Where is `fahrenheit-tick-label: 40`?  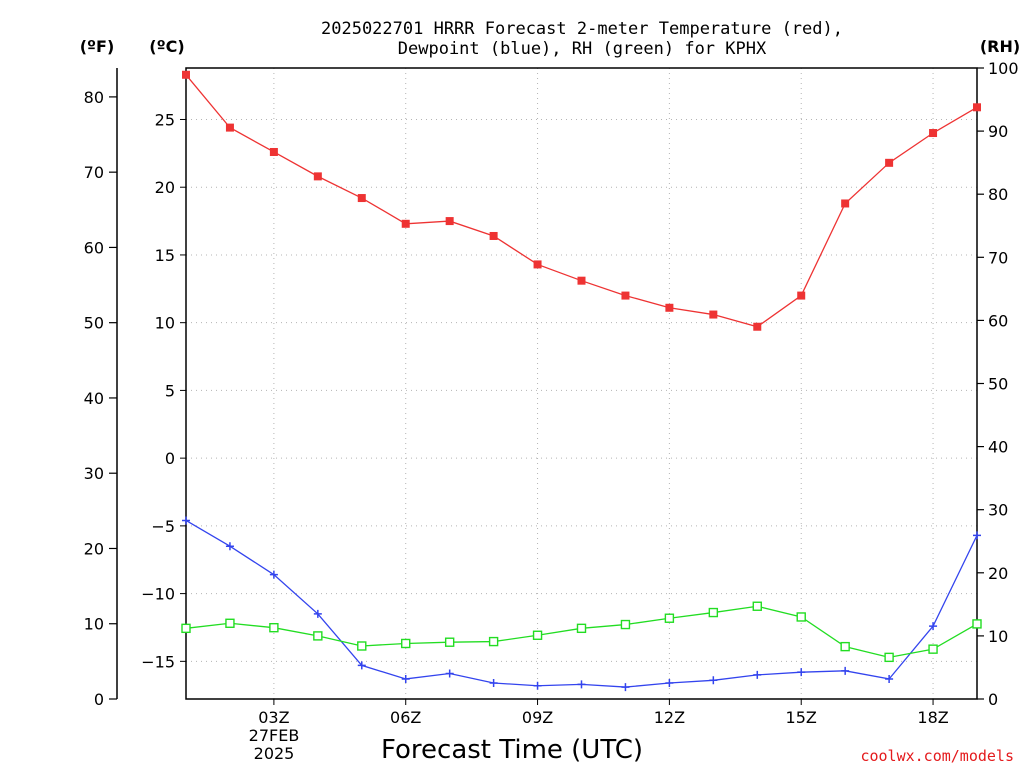
fahrenheit-tick-label: 40 is located at coordinates (94, 398).